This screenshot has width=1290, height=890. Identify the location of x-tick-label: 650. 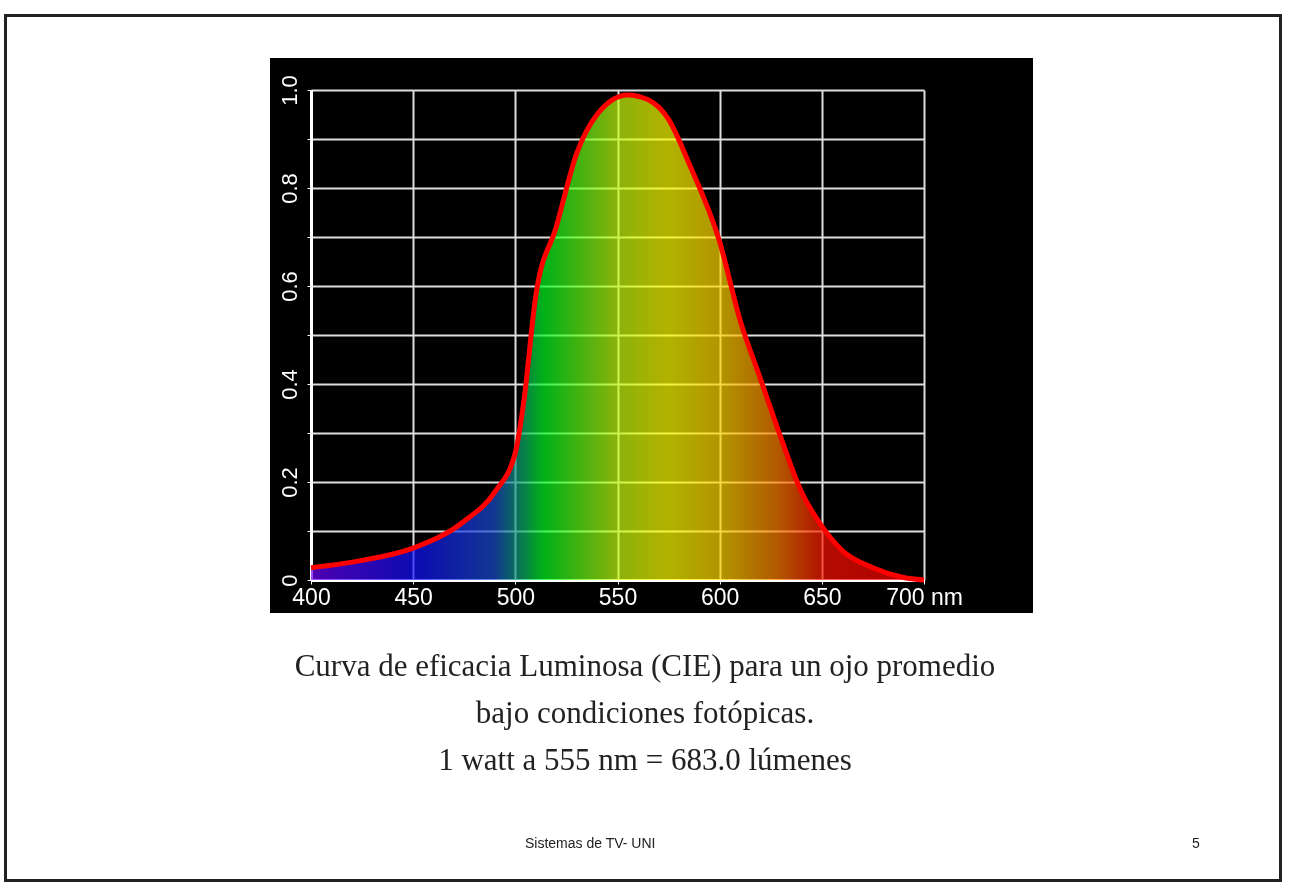
(822, 596).